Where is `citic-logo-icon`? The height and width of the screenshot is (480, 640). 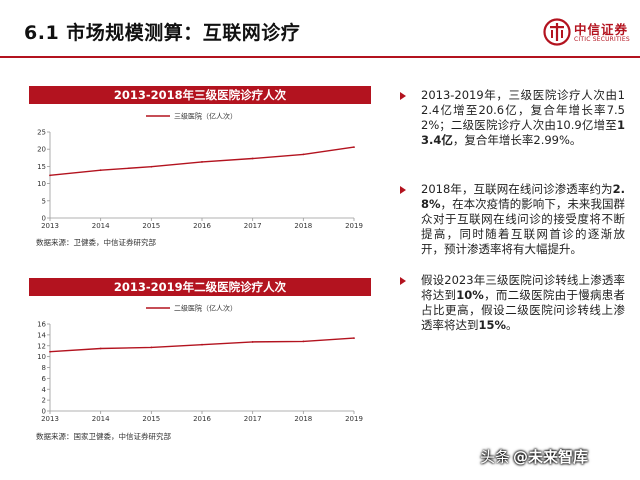
citic-logo-icon is located at coordinates (557, 32).